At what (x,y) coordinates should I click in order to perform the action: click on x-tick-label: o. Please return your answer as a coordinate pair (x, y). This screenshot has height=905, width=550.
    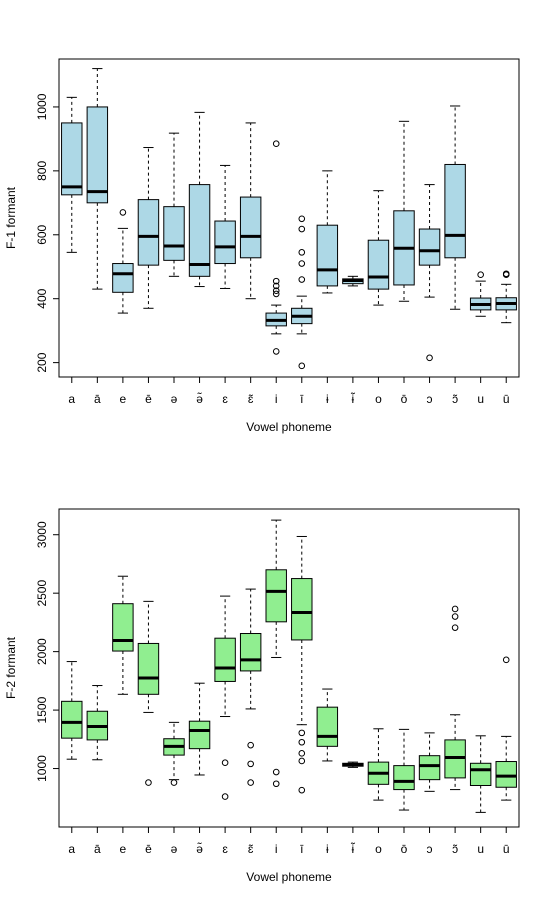
    Looking at the image, I should click on (378, 399).